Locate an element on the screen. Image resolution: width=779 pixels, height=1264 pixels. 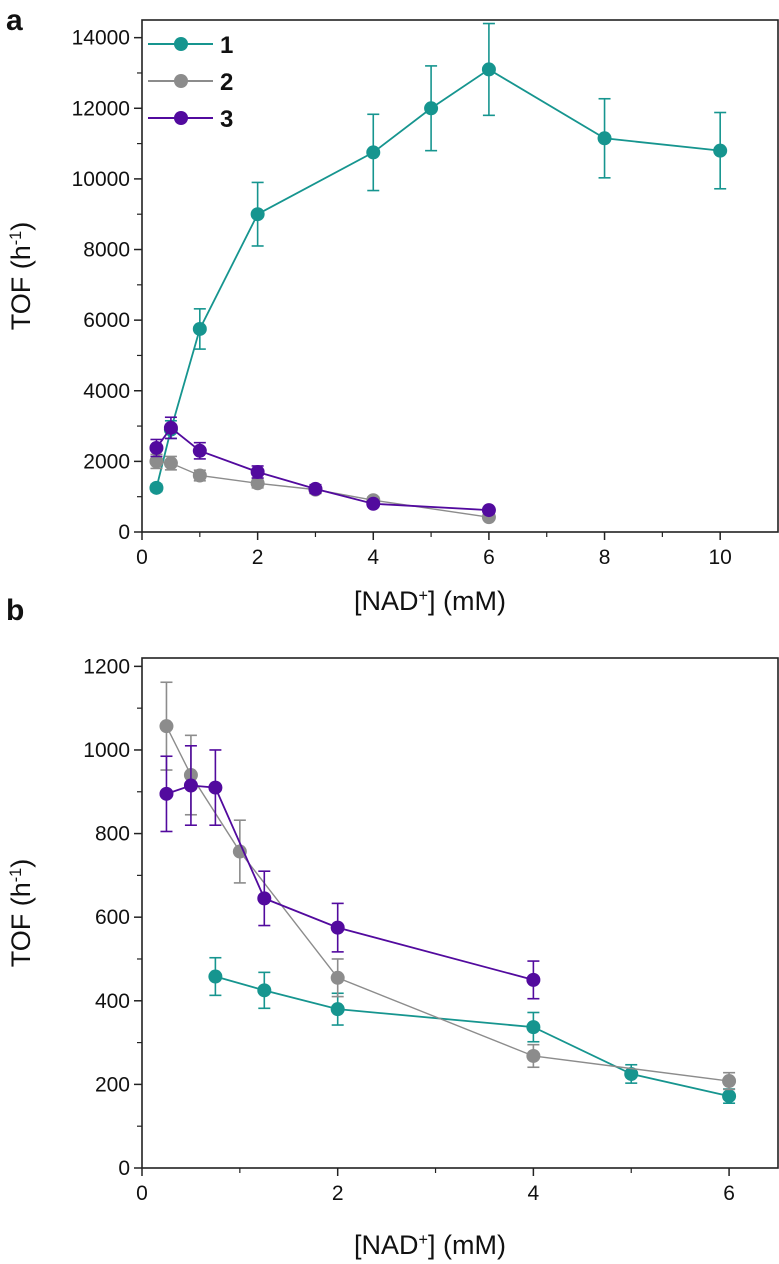
series-2-line is located at coordinates (323, 489).